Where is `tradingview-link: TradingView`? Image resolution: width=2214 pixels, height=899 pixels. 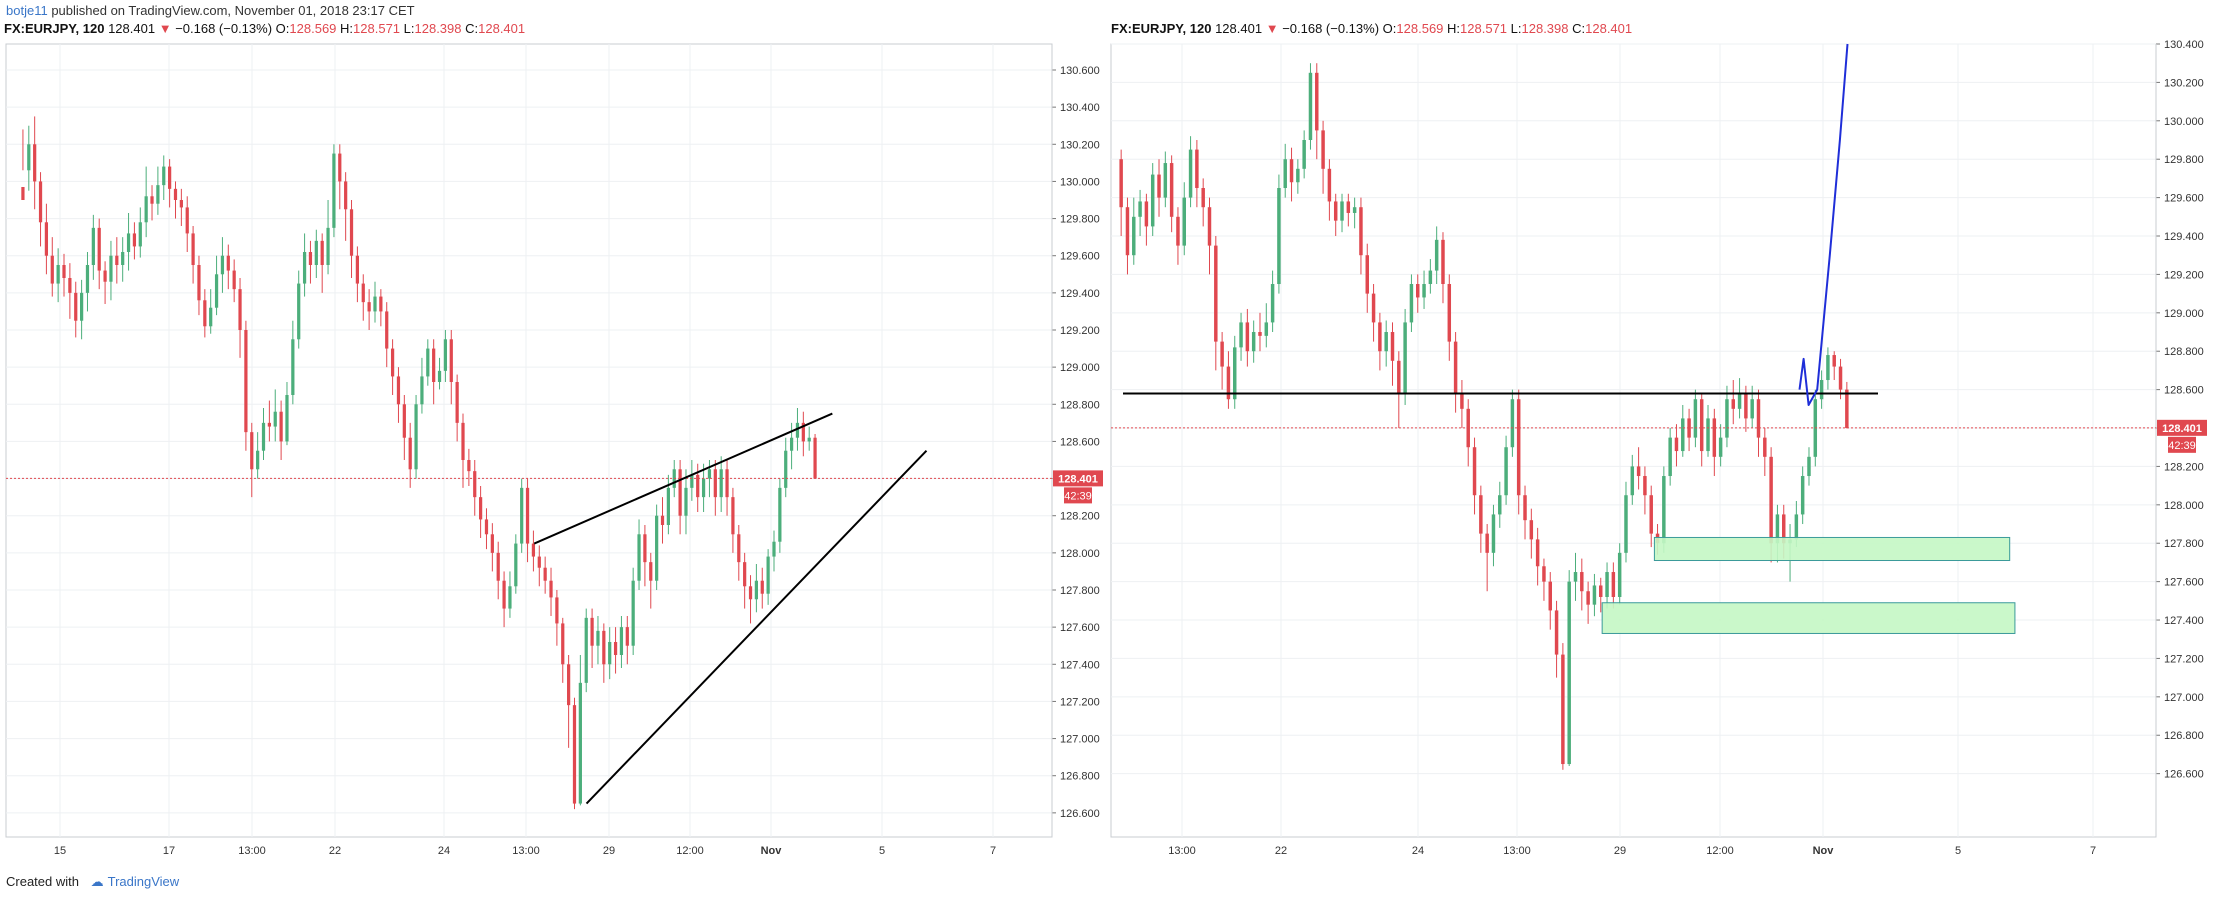 tradingview-link: TradingView is located at coordinates (143, 881).